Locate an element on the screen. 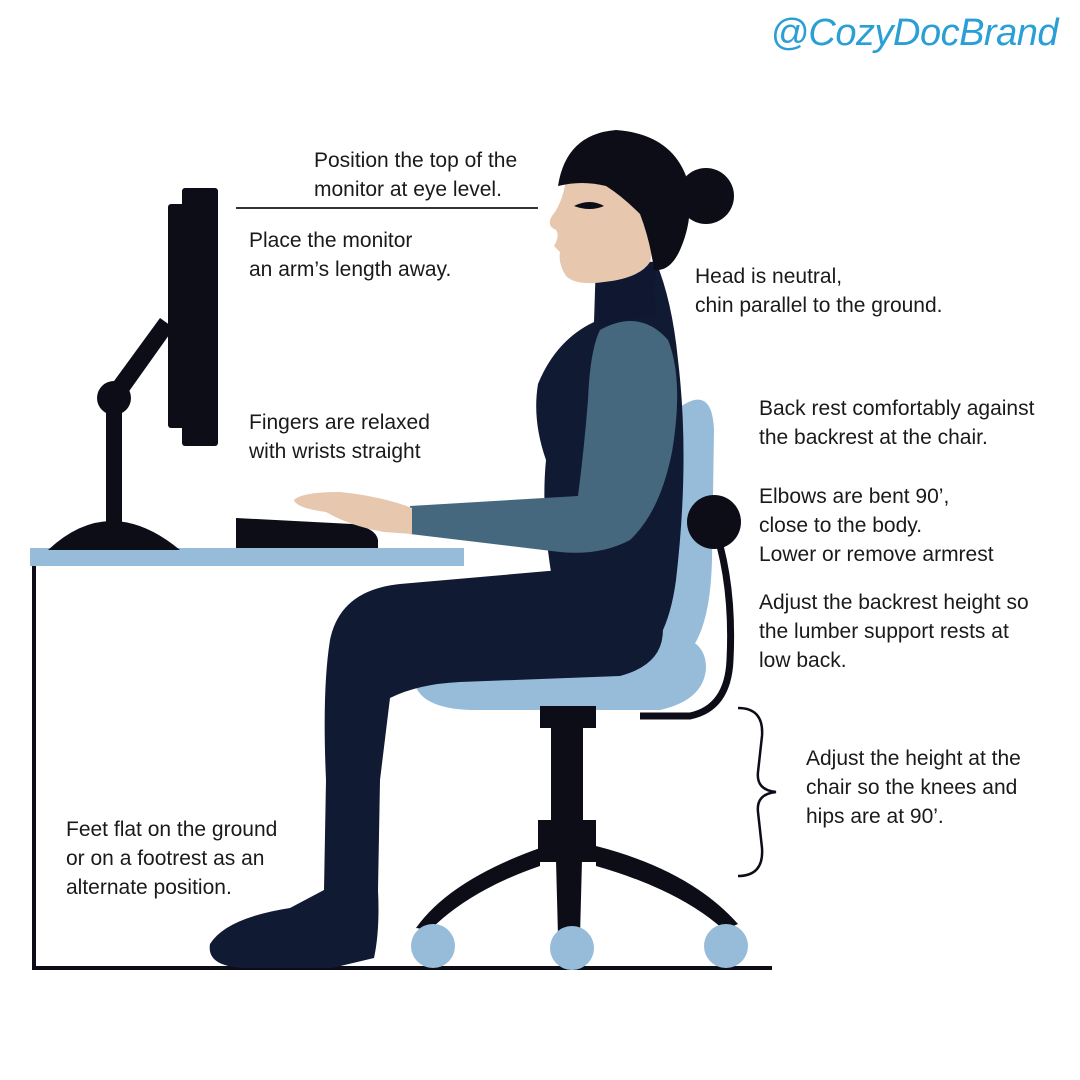  chair-column is located at coordinates (567, 776).